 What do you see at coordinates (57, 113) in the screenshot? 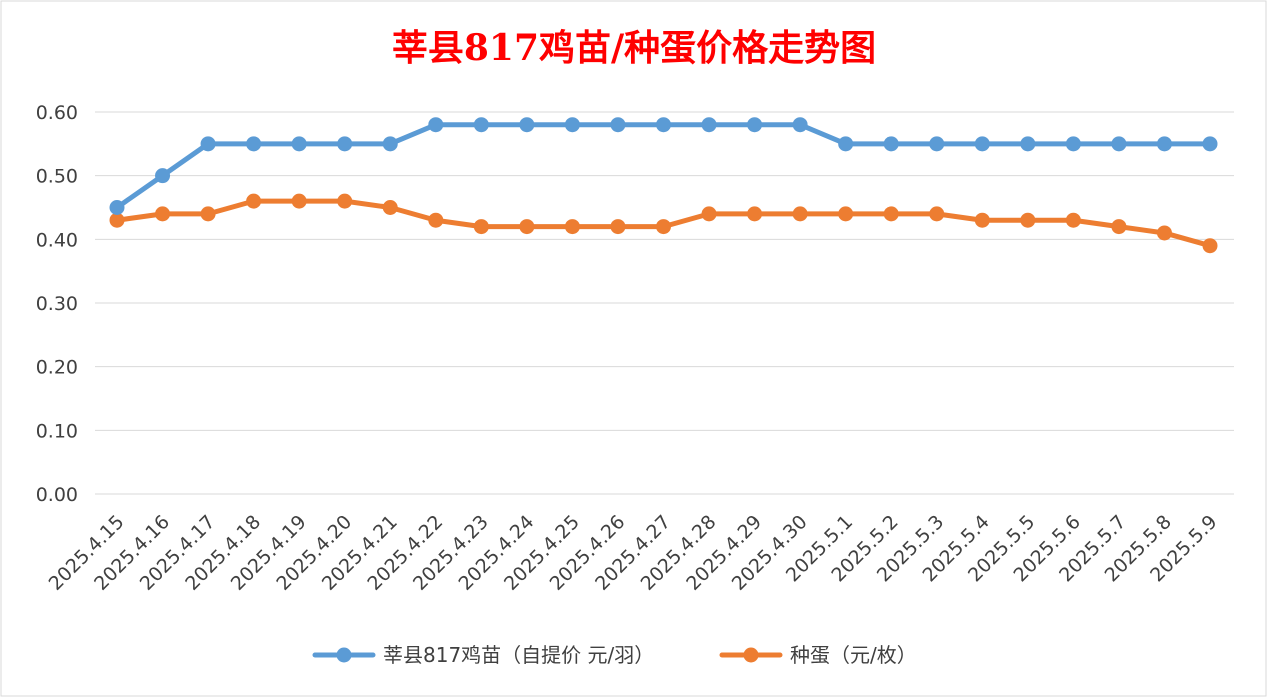
I see `y-tick-label: 0.60` at bounding box center [57, 113].